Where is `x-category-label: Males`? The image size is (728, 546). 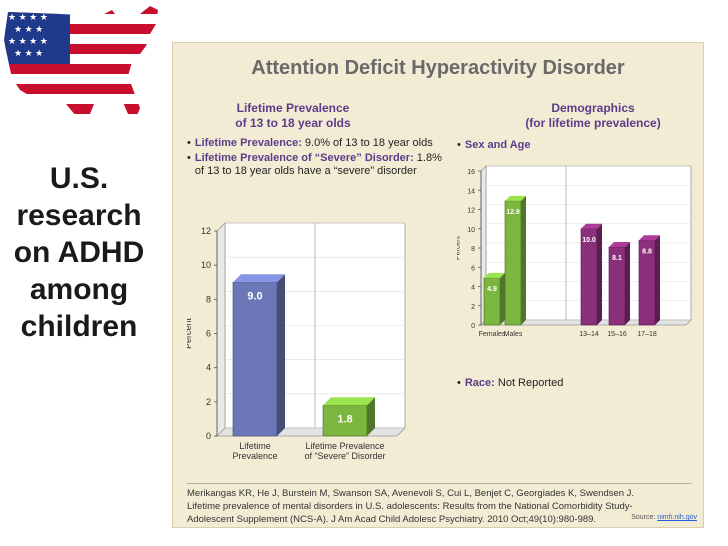 x-category-label: Males is located at coordinates (513, 334).